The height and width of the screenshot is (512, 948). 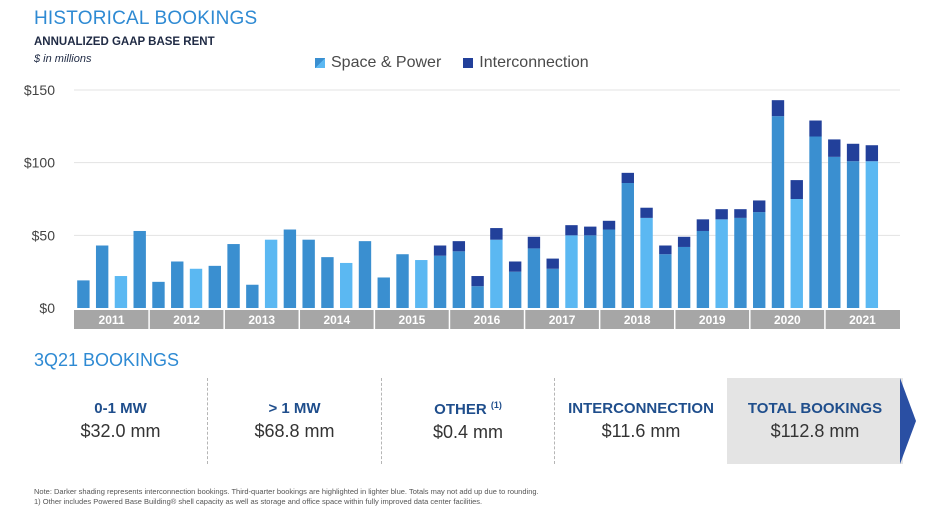 I want to click on x-tick-label: 2019, so click(x=712, y=320).